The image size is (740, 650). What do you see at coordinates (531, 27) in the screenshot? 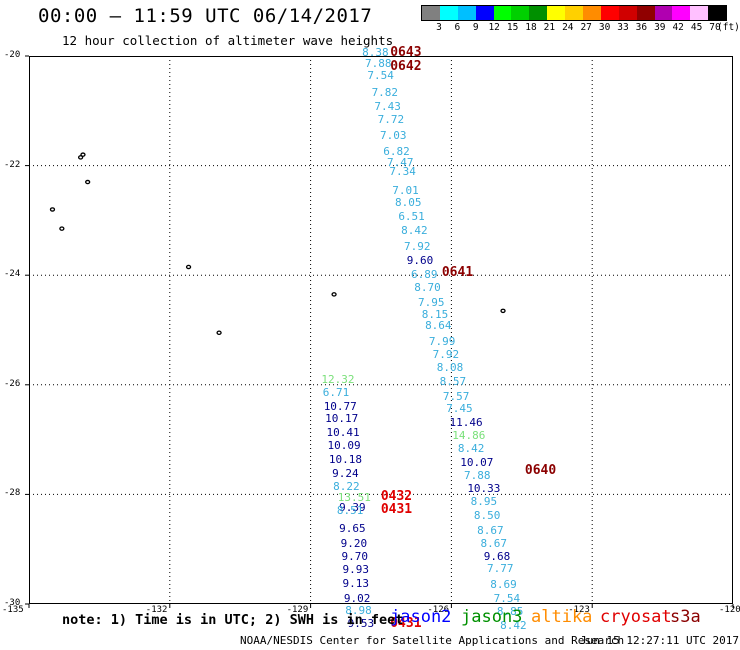
I see `legend-label: 18` at bounding box center [531, 27].